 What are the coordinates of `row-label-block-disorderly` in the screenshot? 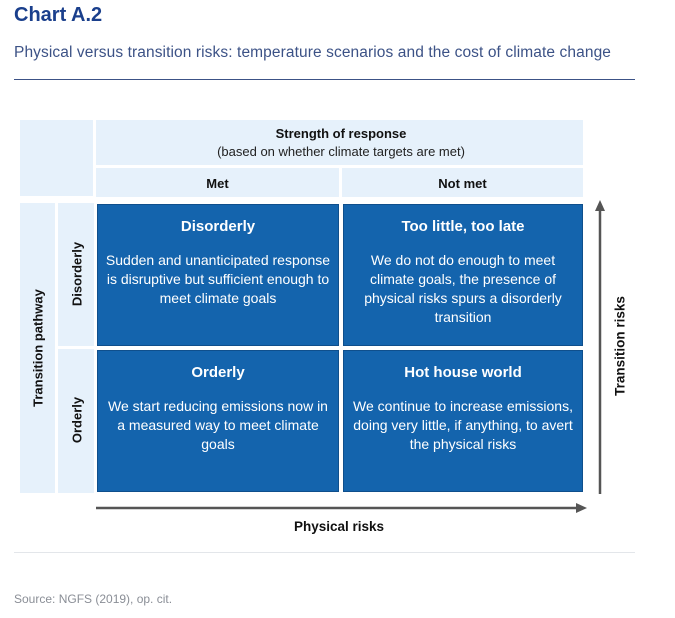 It's located at (76, 274).